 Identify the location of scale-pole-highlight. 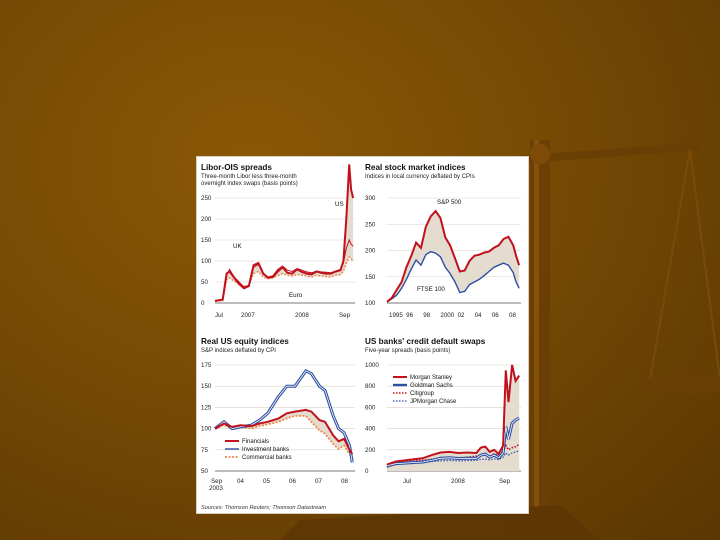
(536, 340).